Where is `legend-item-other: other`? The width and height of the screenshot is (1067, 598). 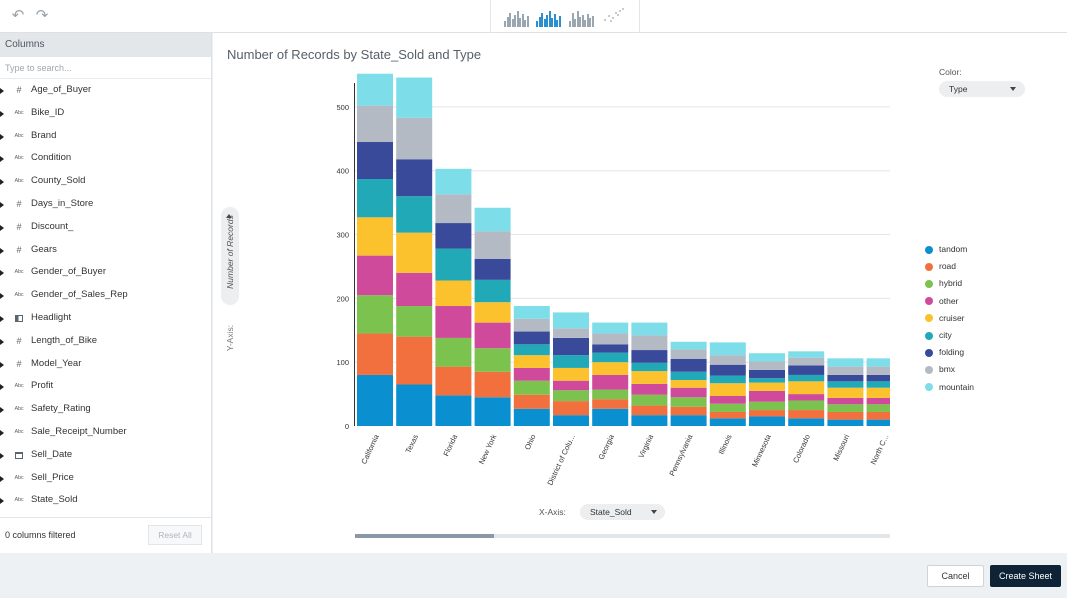
legend-item-other: other is located at coordinates (949, 301).